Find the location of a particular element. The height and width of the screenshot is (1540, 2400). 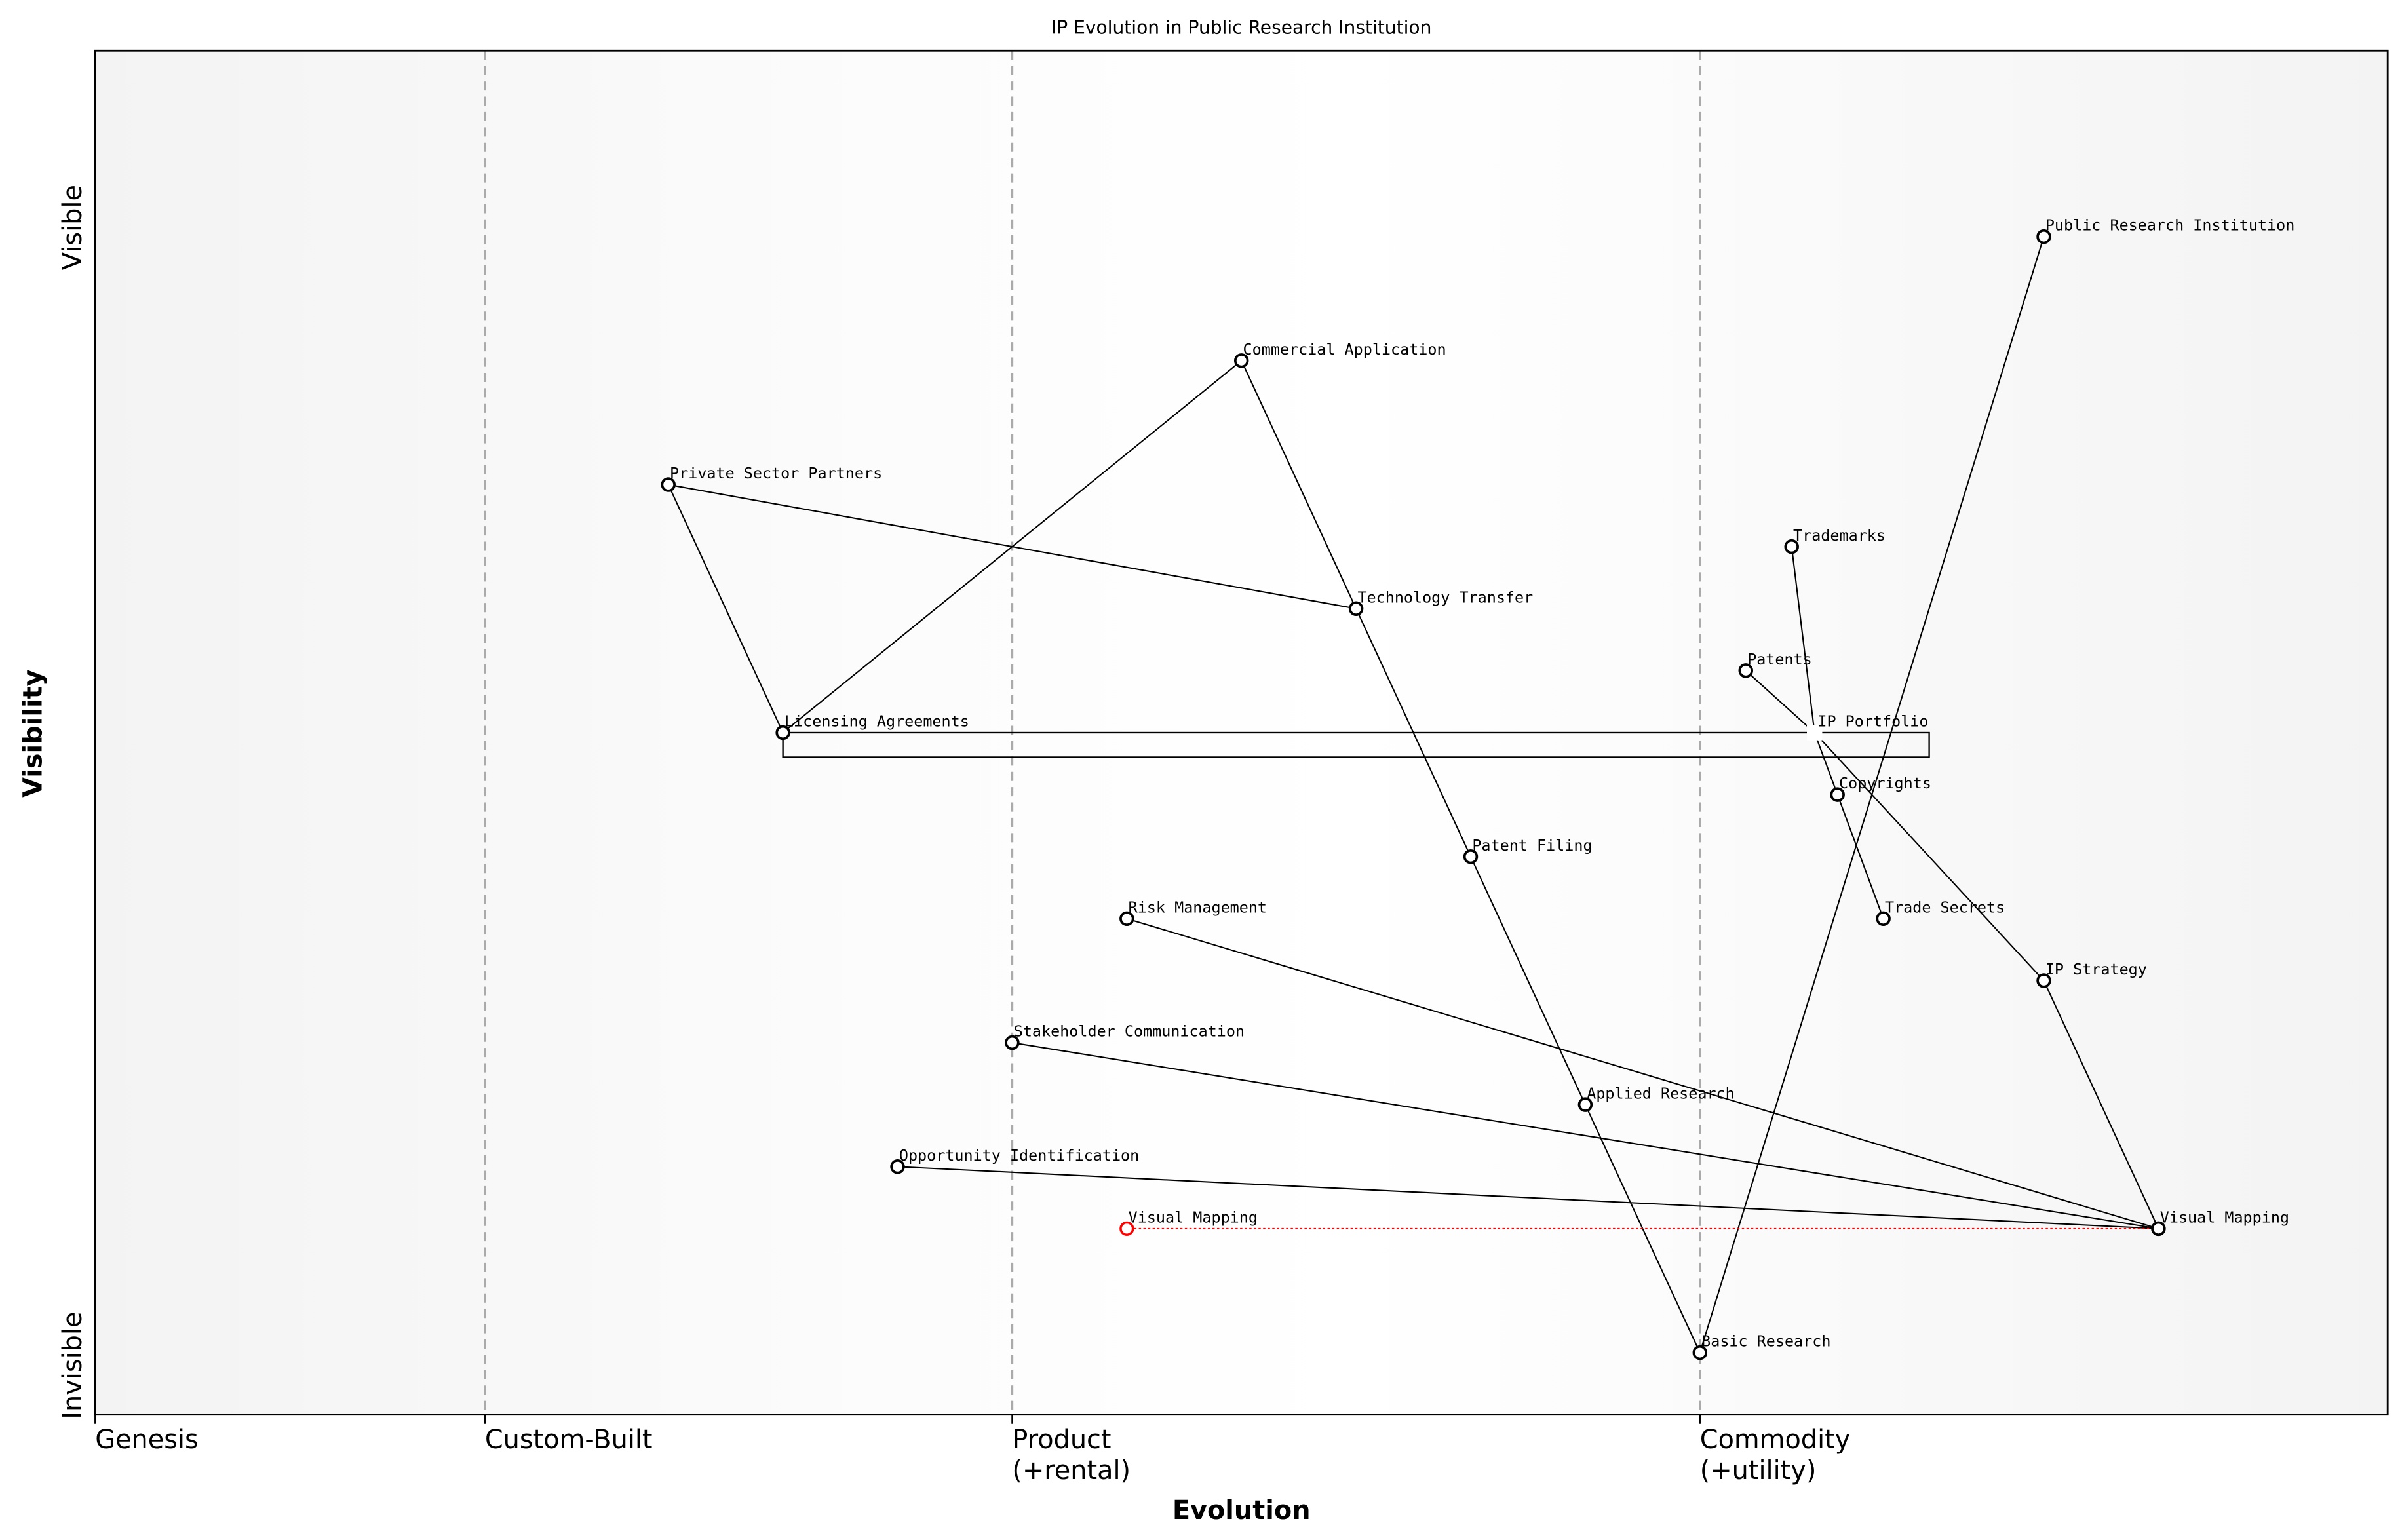

component-label: Opportunity Identification is located at coordinates (1019, 1155).